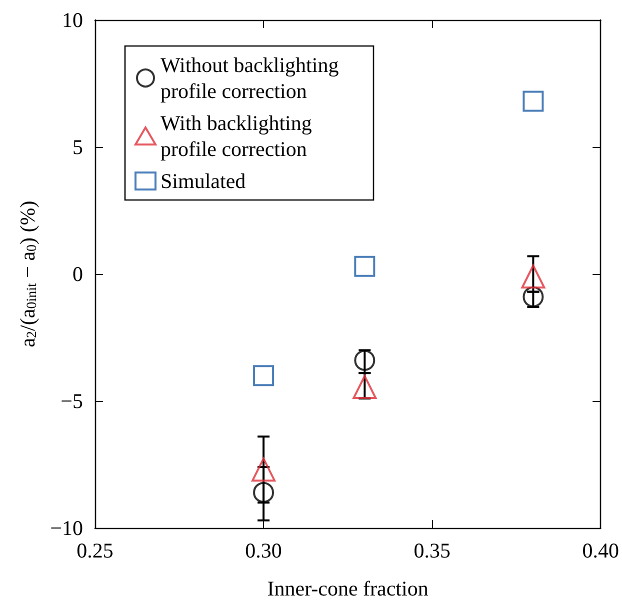  Describe the element at coordinates (77, 147) in the screenshot. I see `y-tick-label: 5` at that location.